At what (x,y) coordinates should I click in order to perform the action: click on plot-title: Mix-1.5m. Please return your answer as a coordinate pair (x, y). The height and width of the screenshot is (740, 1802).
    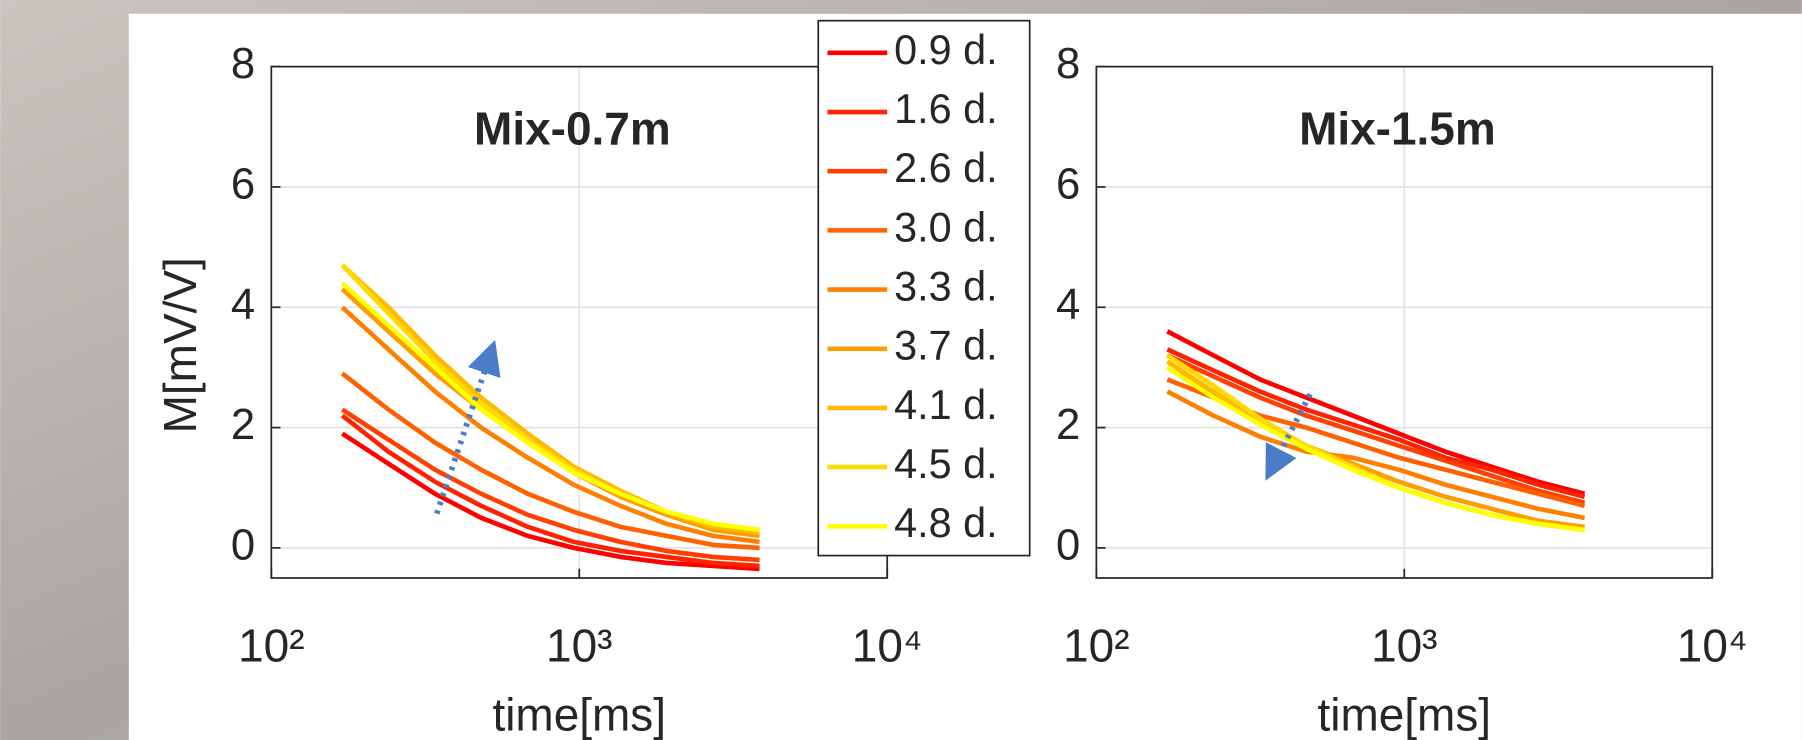
    Looking at the image, I should click on (1397, 128).